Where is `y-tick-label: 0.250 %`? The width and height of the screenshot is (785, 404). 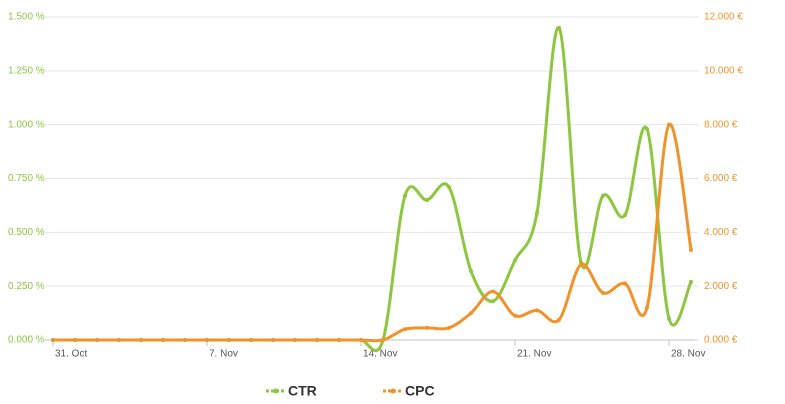 y-tick-label: 0.250 % is located at coordinates (26, 286).